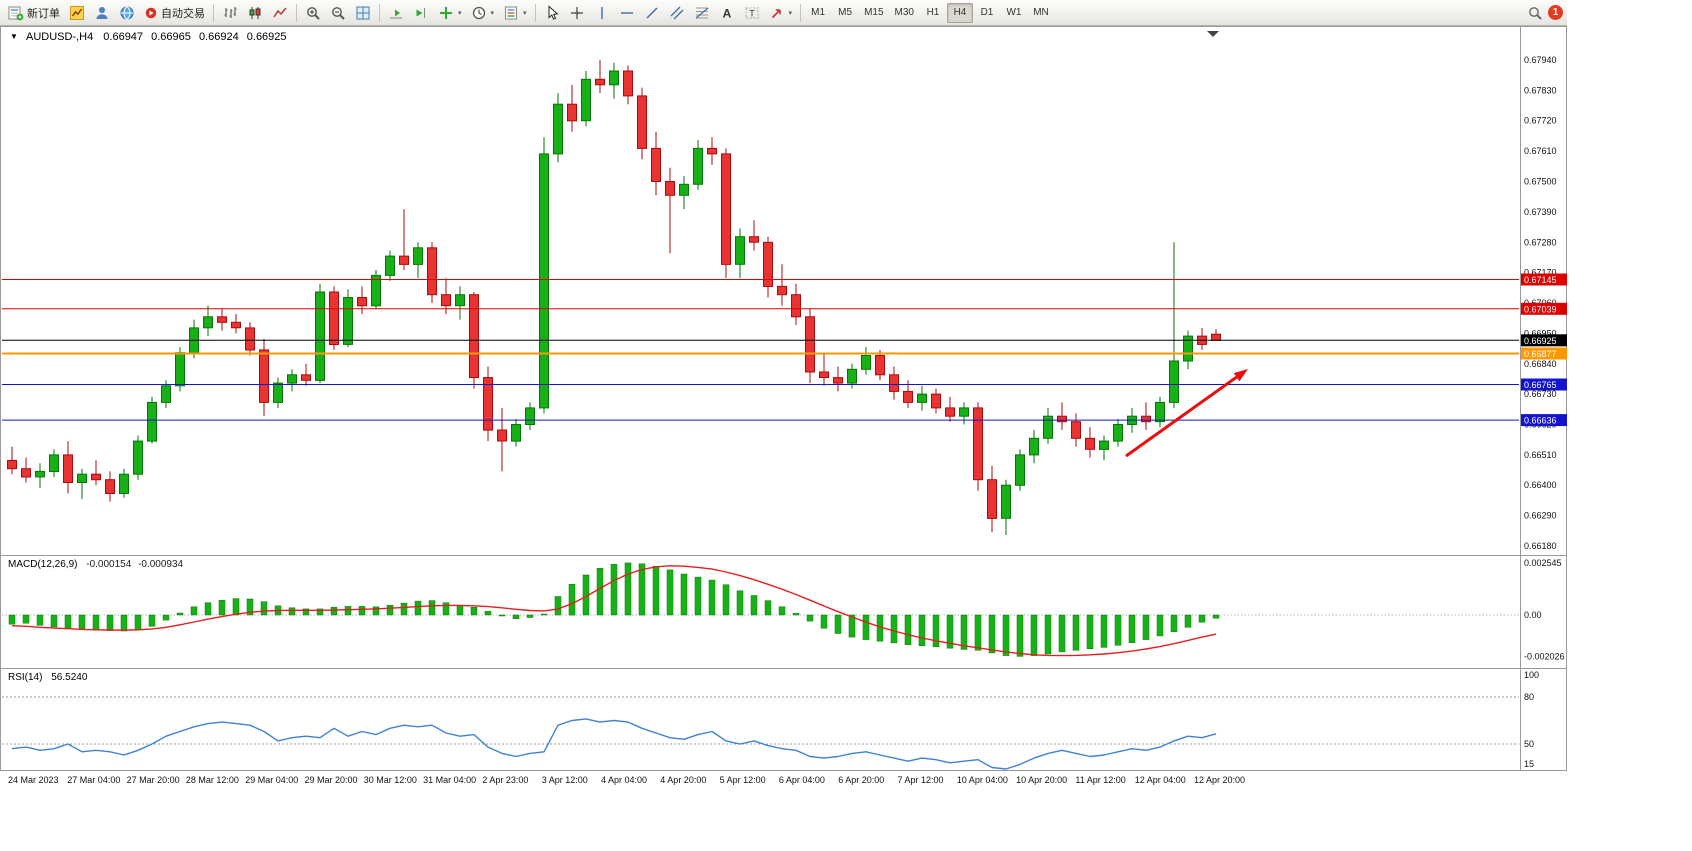 Image resolution: width=1692 pixels, height=851 pixels. I want to click on new-order-button: 新订单, so click(34, 13).